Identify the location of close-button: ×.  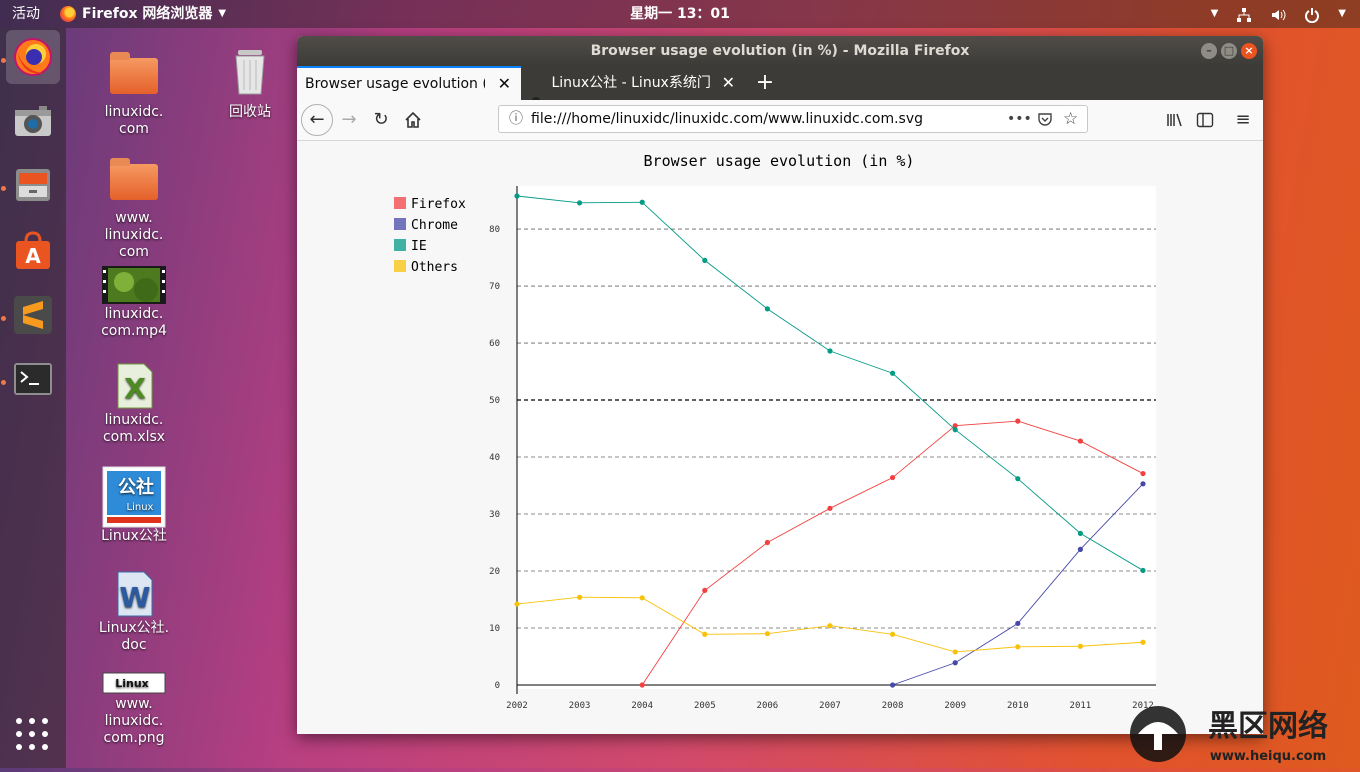
(1249, 51).